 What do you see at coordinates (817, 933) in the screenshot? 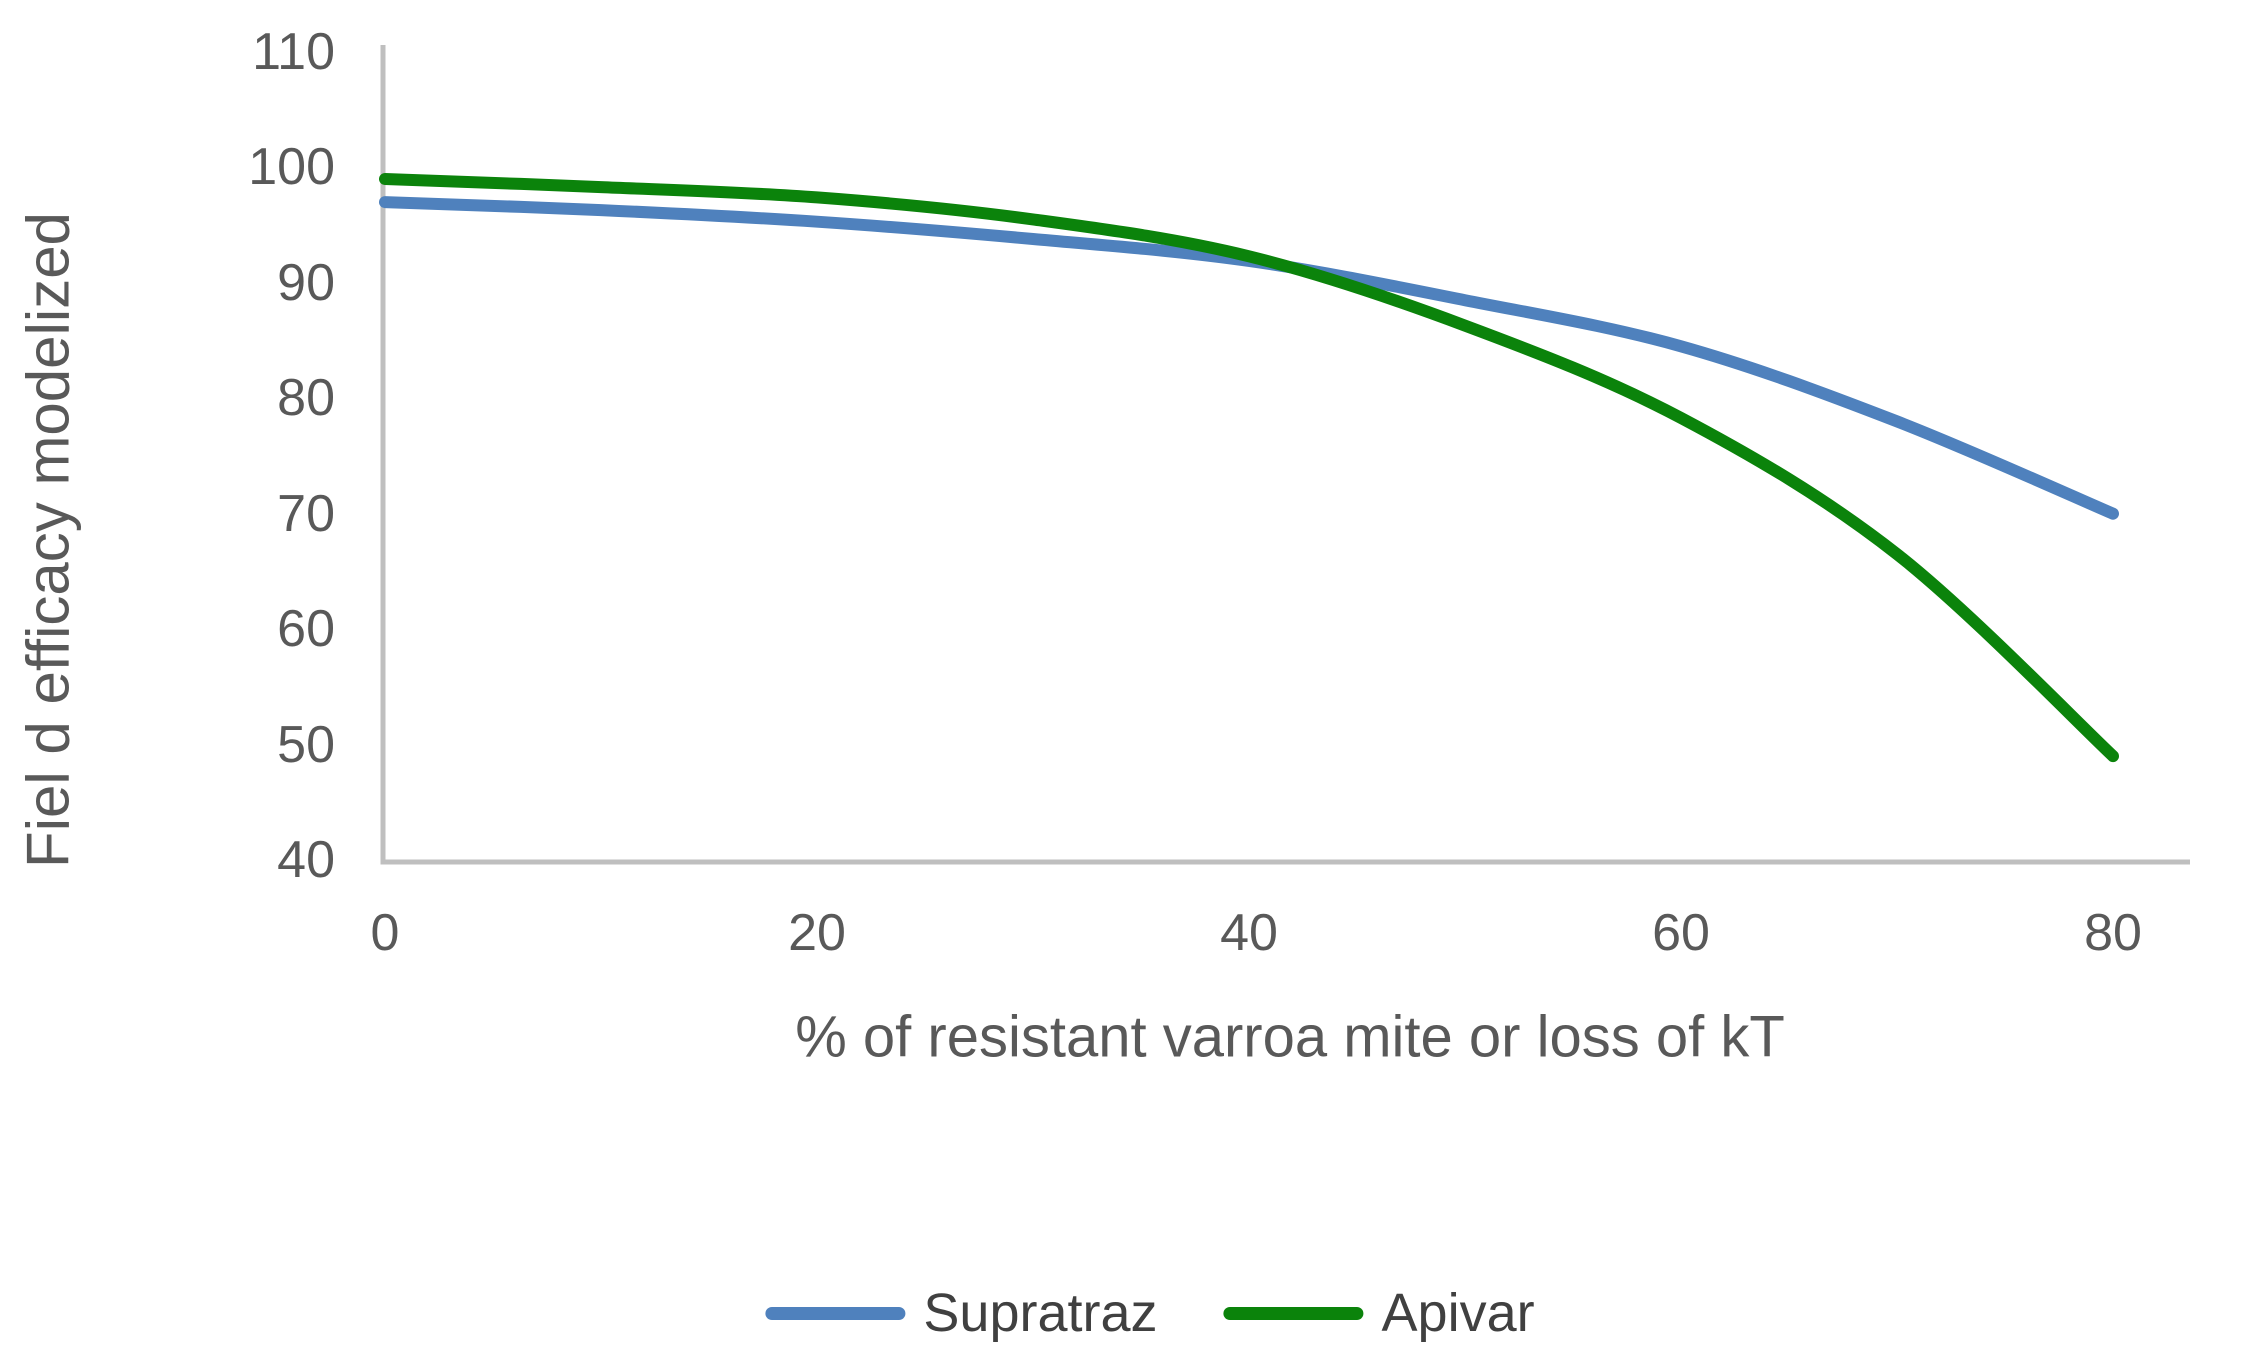
I see `x-tick-label: 20` at bounding box center [817, 933].